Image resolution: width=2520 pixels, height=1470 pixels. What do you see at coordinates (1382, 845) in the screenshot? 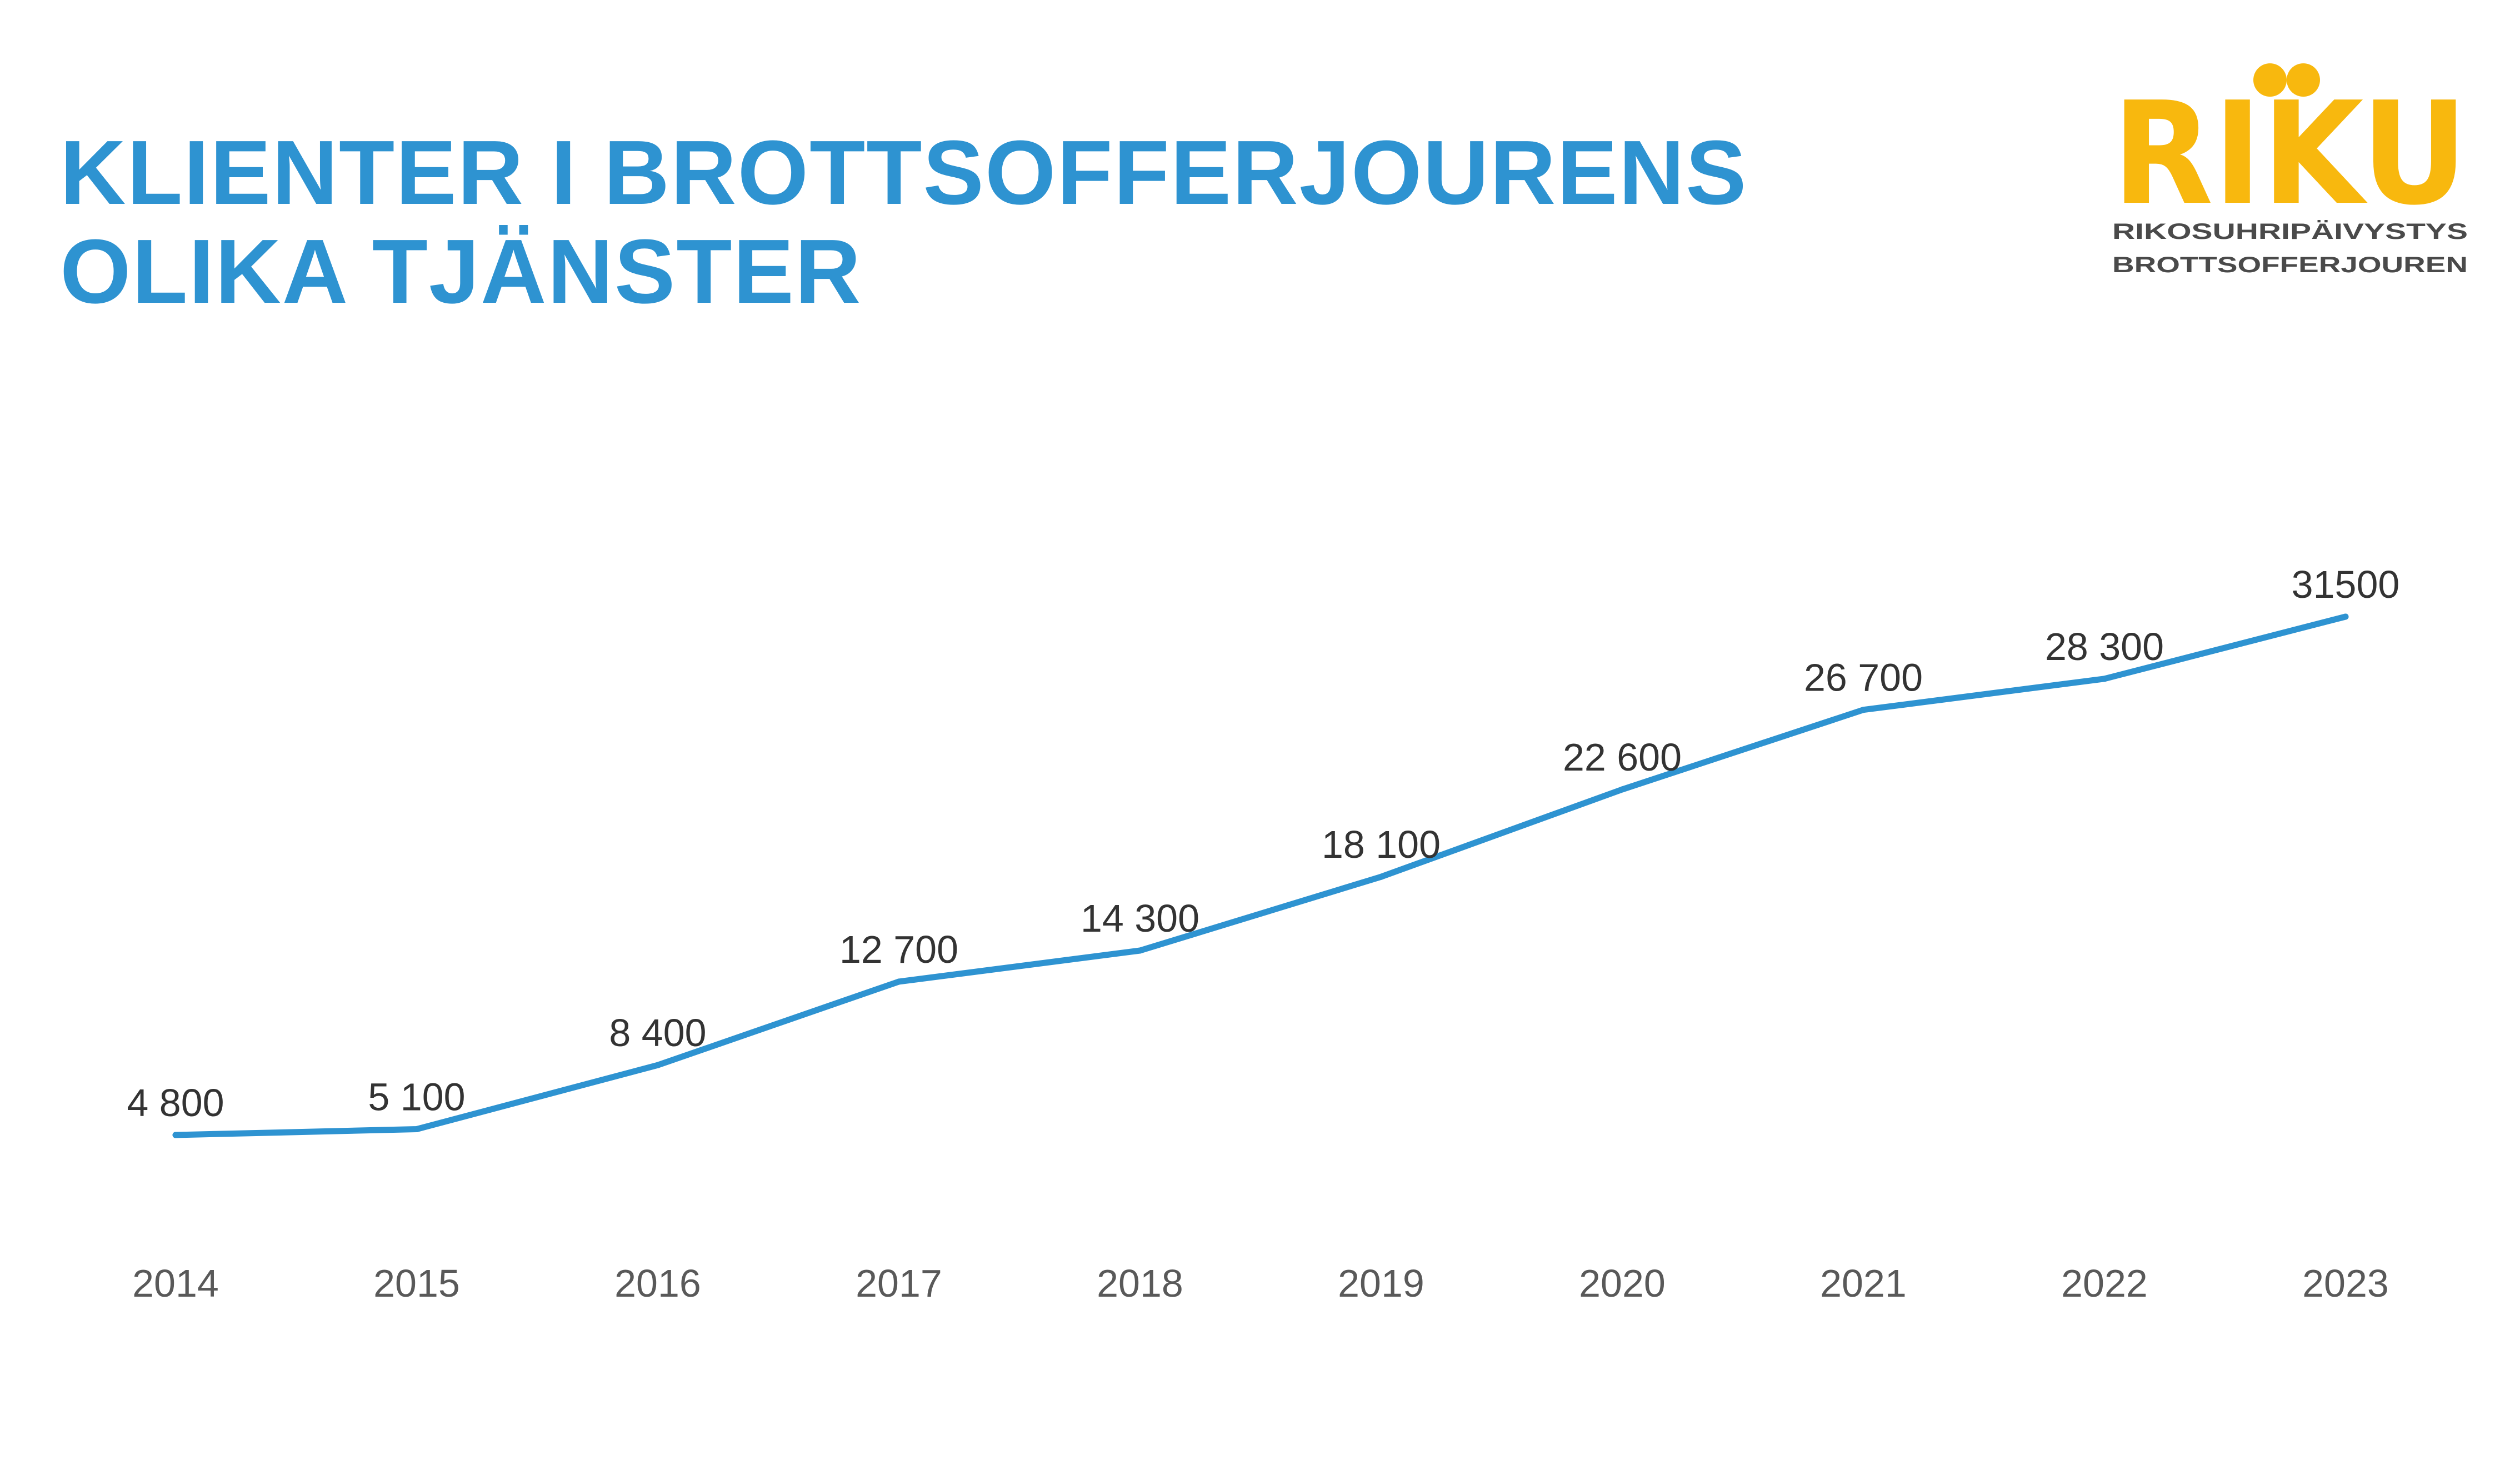
I see `data-label: 18 100` at bounding box center [1382, 845].